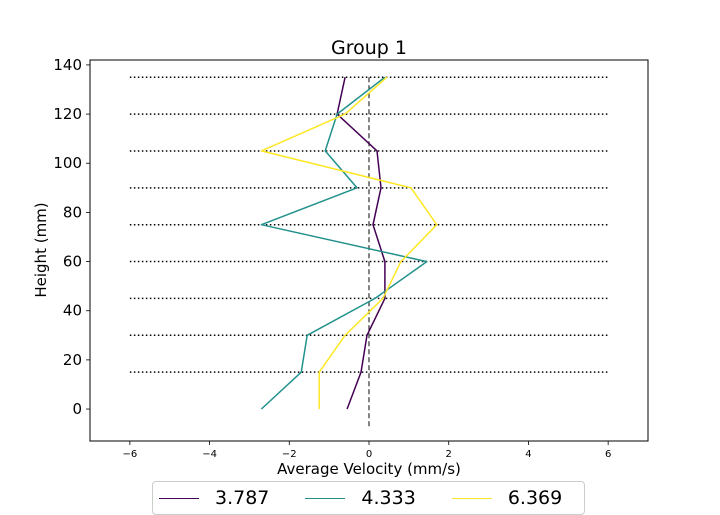 This screenshot has width=720, height=515. I want to click on legend-item-3: 6.369, so click(507, 498).